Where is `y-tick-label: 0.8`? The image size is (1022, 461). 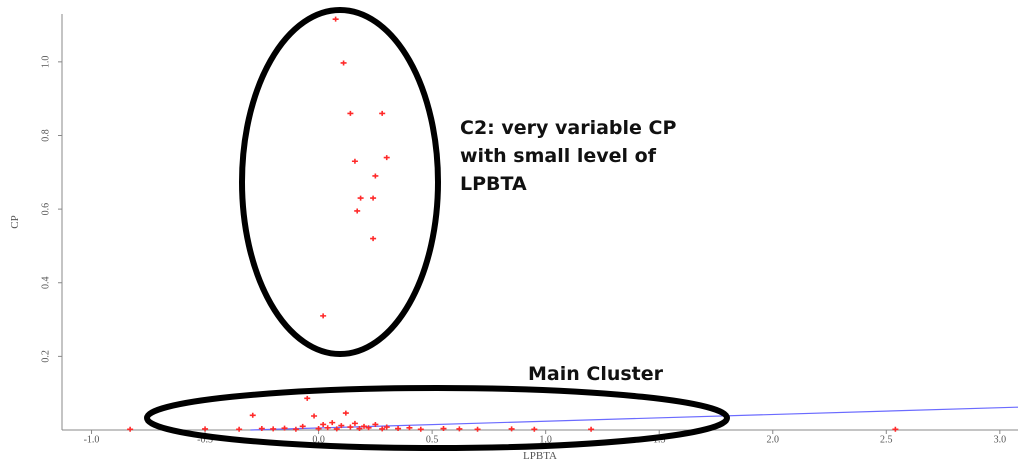
y-tick-label: 0.8 is located at coordinates (45, 135).